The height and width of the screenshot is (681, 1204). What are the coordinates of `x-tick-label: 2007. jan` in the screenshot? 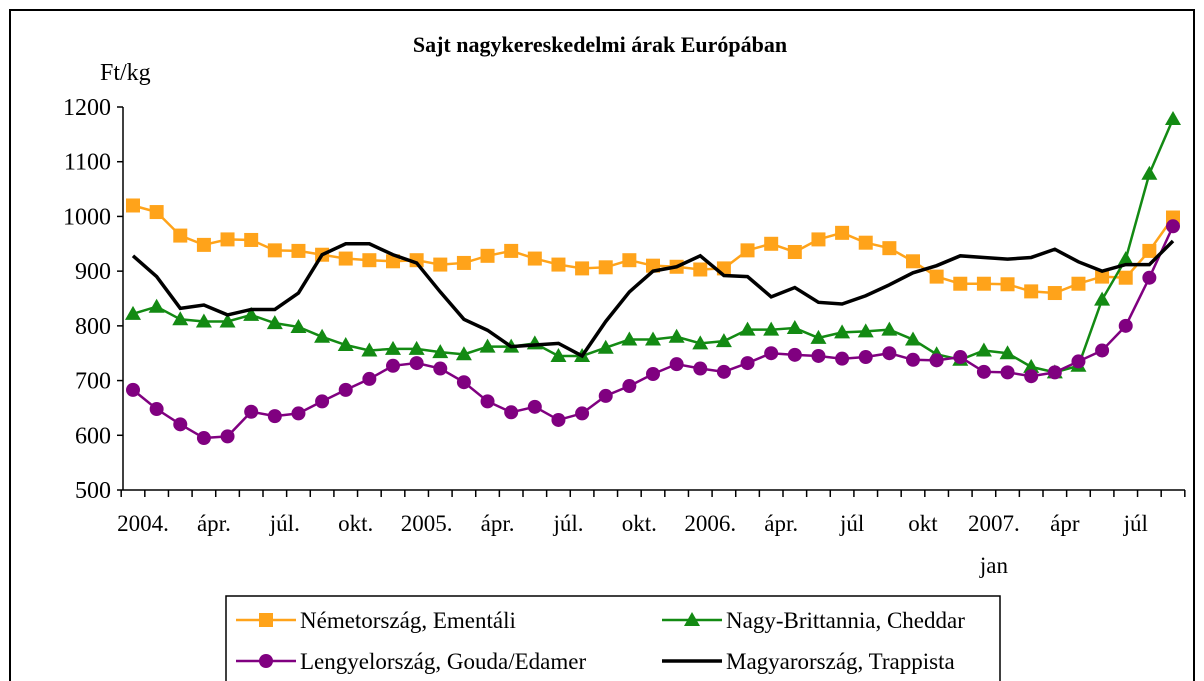 It's located at (994, 544).